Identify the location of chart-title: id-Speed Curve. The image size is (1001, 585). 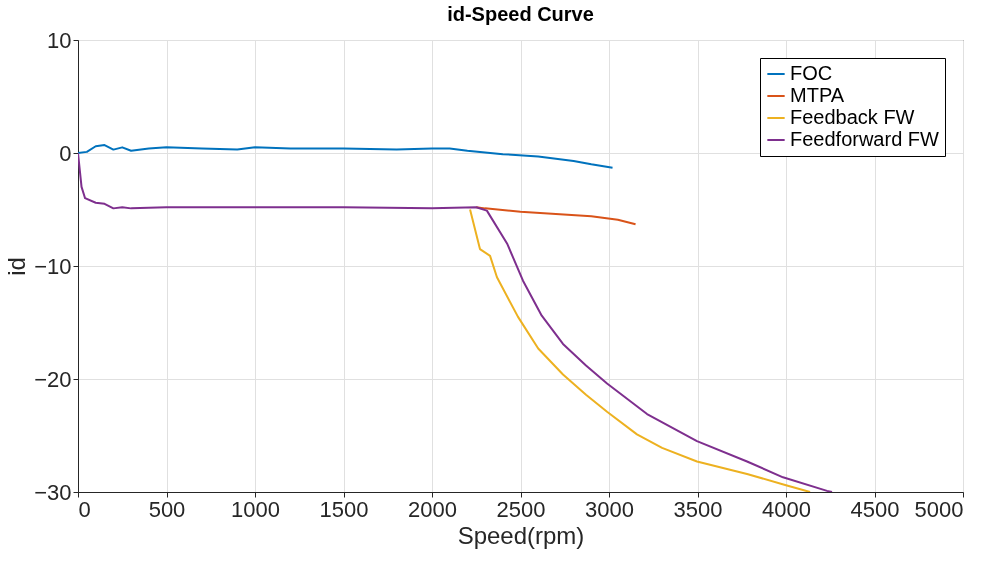
(520, 14).